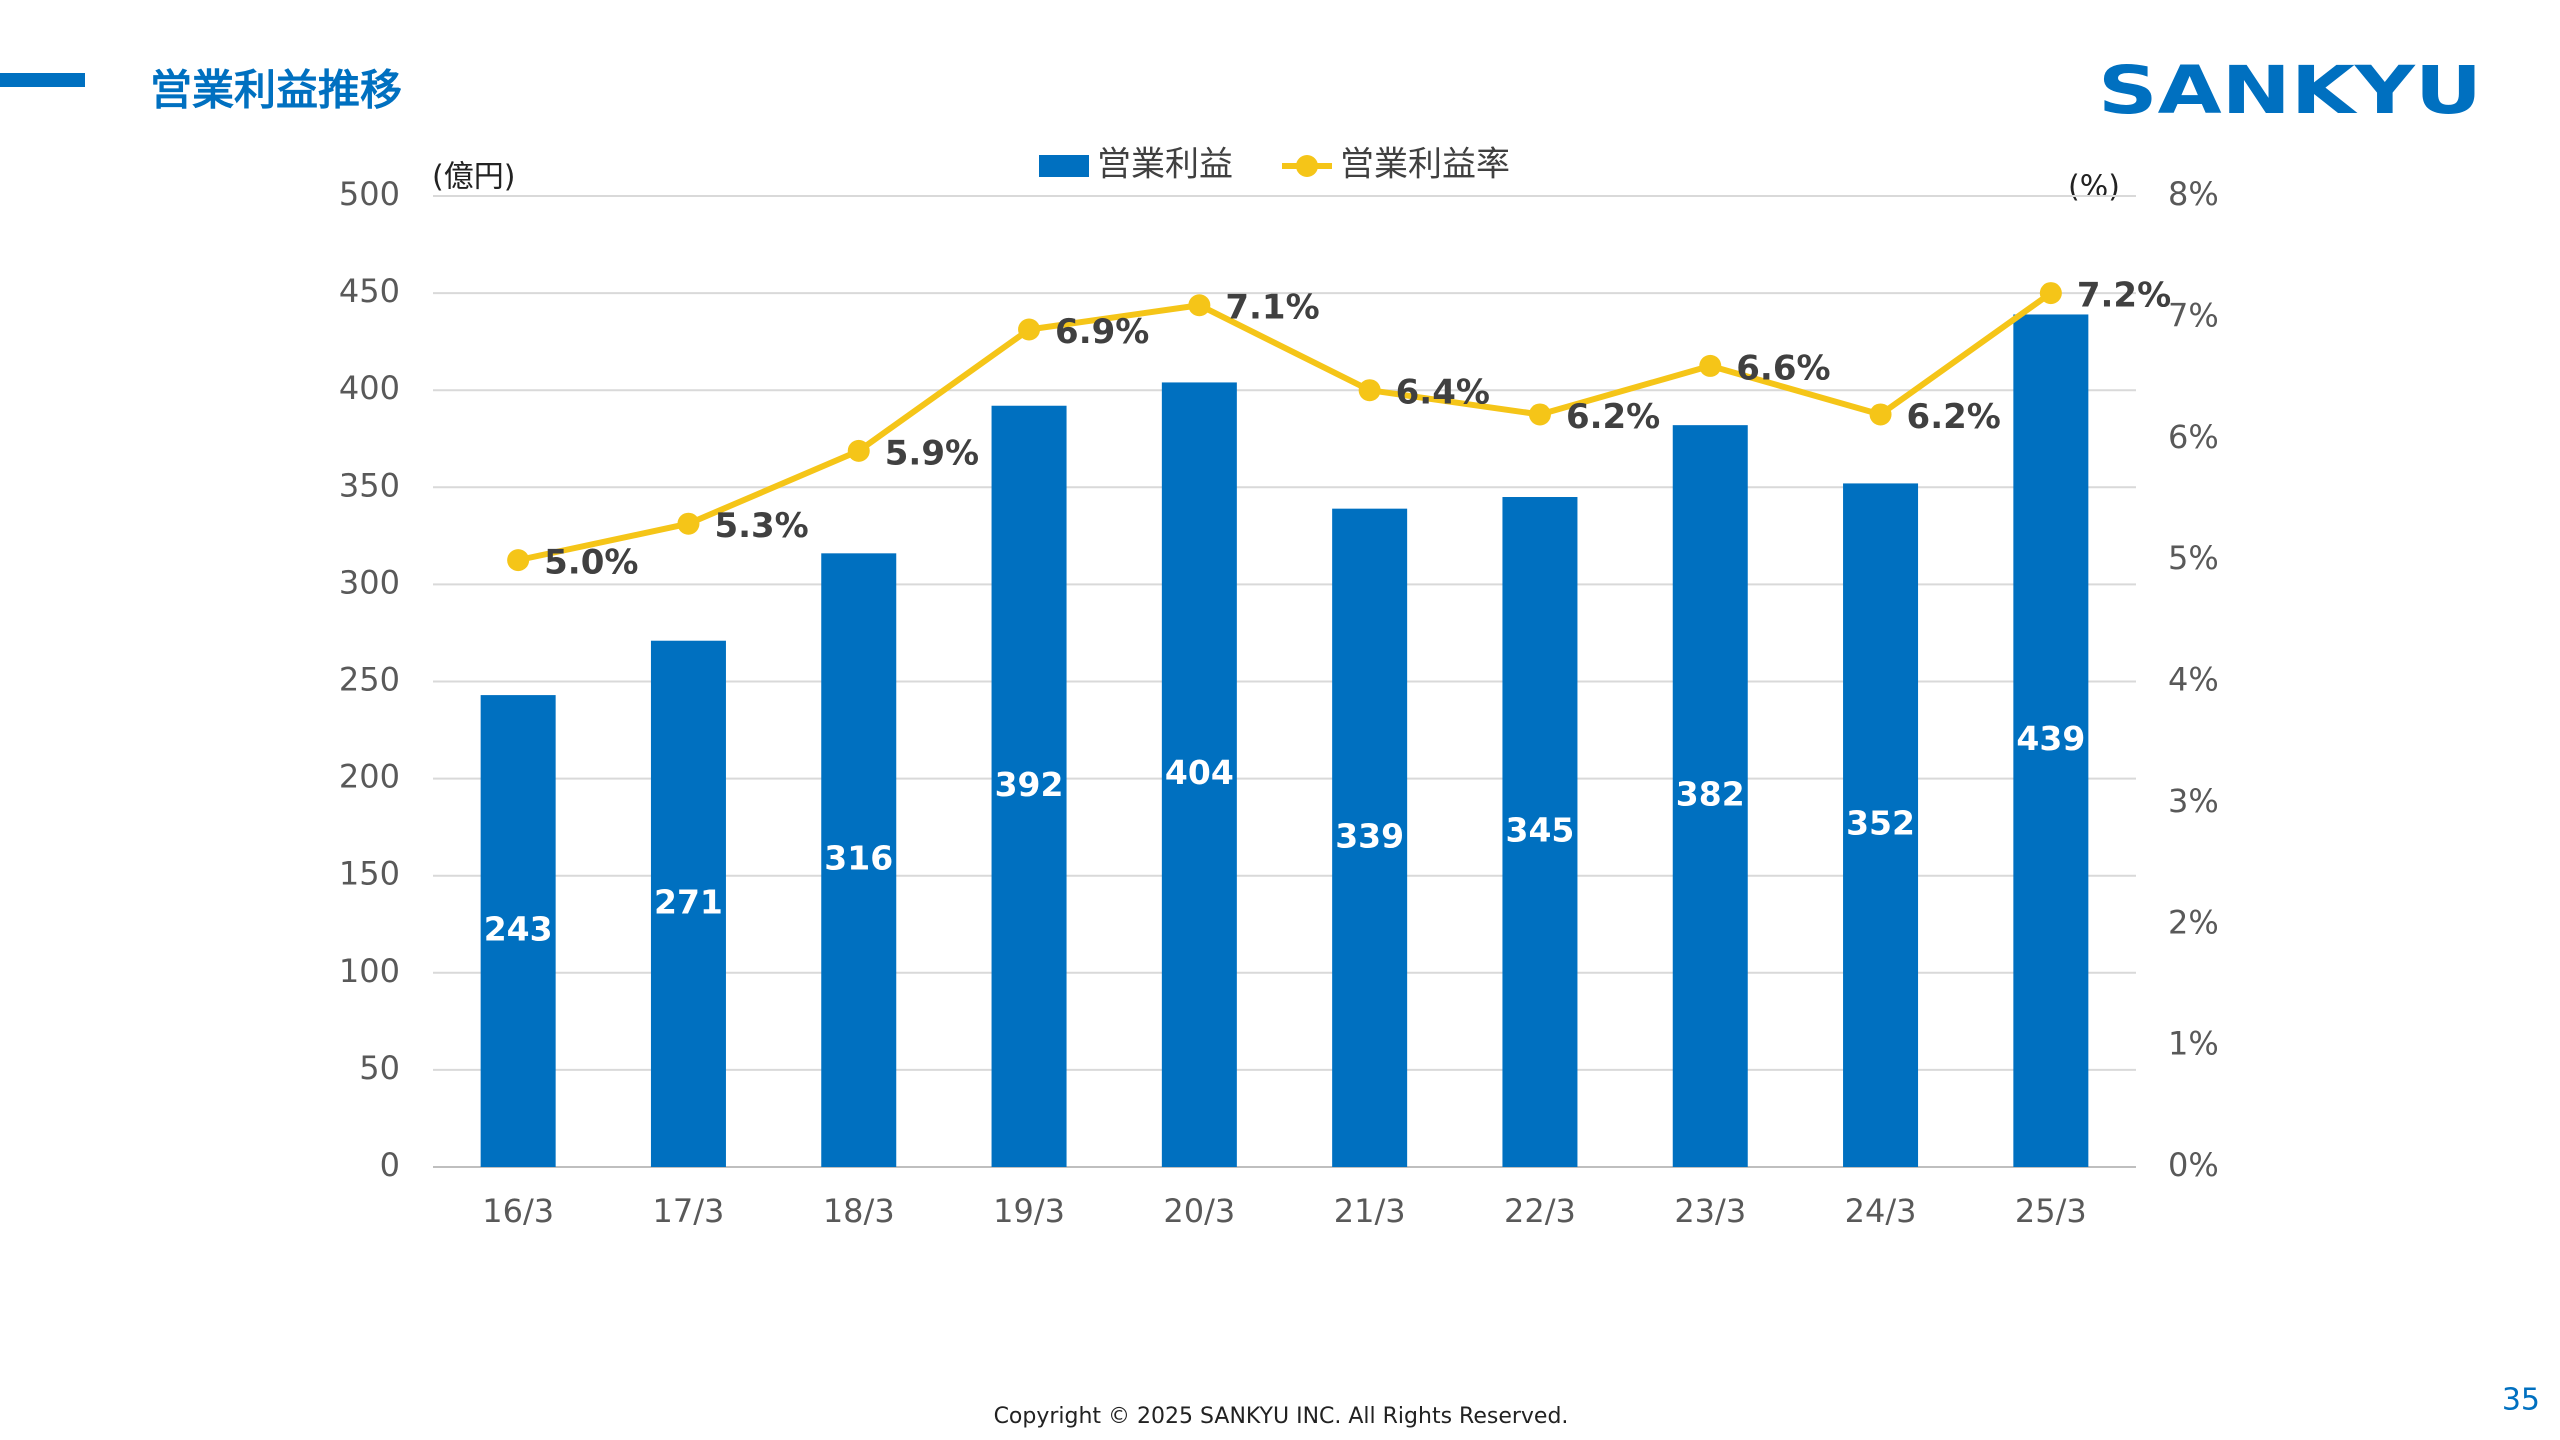 The width and height of the screenshot is (2560, 1440). Describe the element at coordinates (369, 291) in the screenshot. I see `y-tick-label: 450` at that location.